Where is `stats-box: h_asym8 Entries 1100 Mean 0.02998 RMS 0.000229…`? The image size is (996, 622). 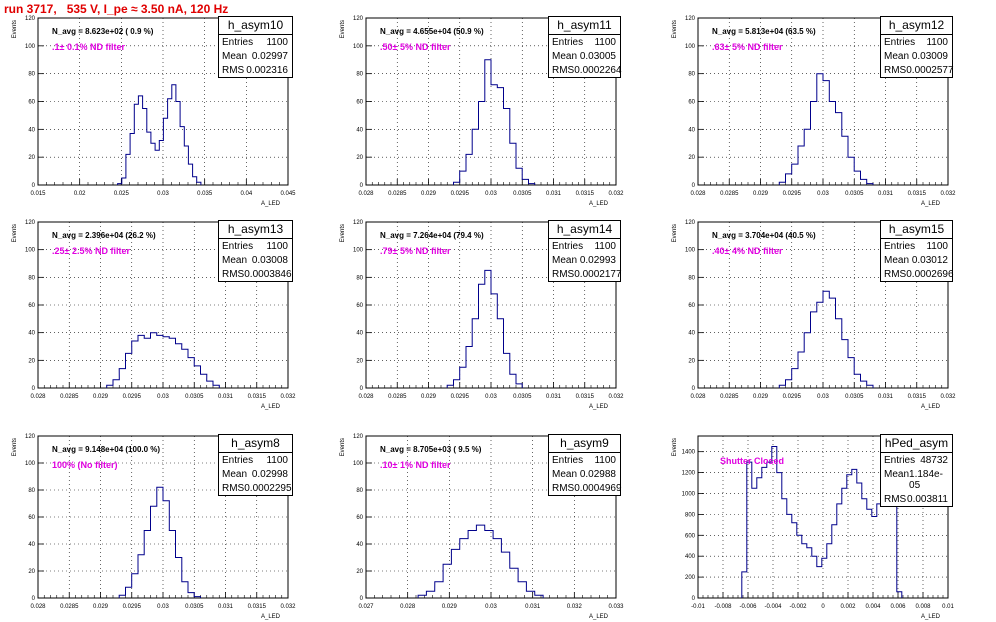 stats-box: h_asym8 Entries 1100 Mean 0.02998 RMS 0.000229… is located at coordinates (255, 465).